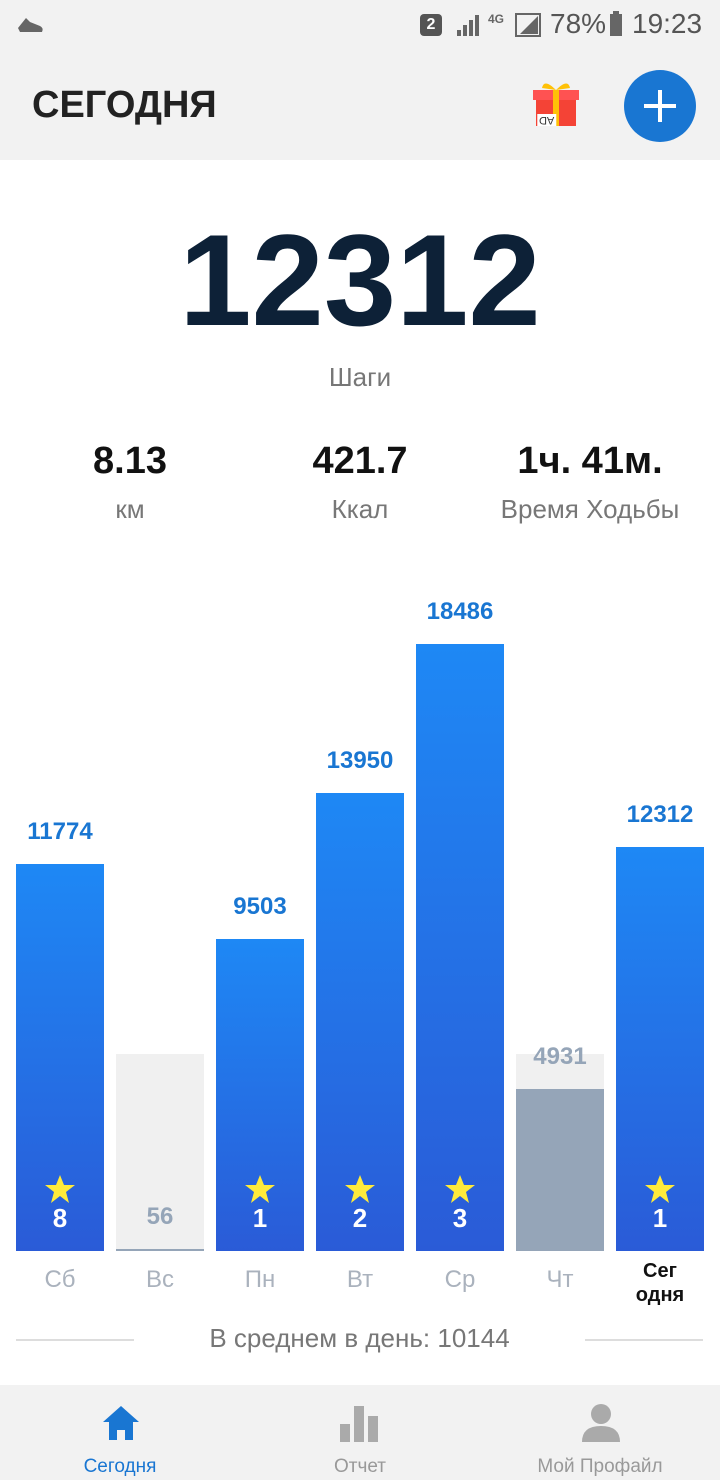 The height and width of the screenshot is (1480, 720). What do you see at coordinates (360, 1466) in the screenshot?
I see `nav-label: Отчет` at bounding box center [360, 1466].